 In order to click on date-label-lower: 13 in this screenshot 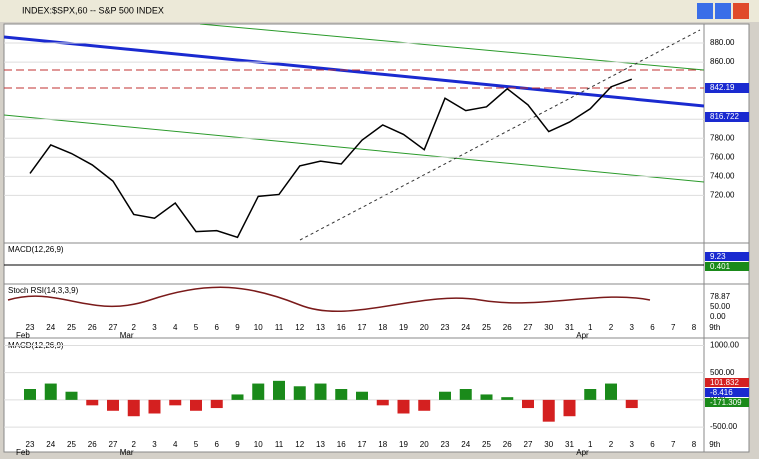, I will do `click(320, 444)`.